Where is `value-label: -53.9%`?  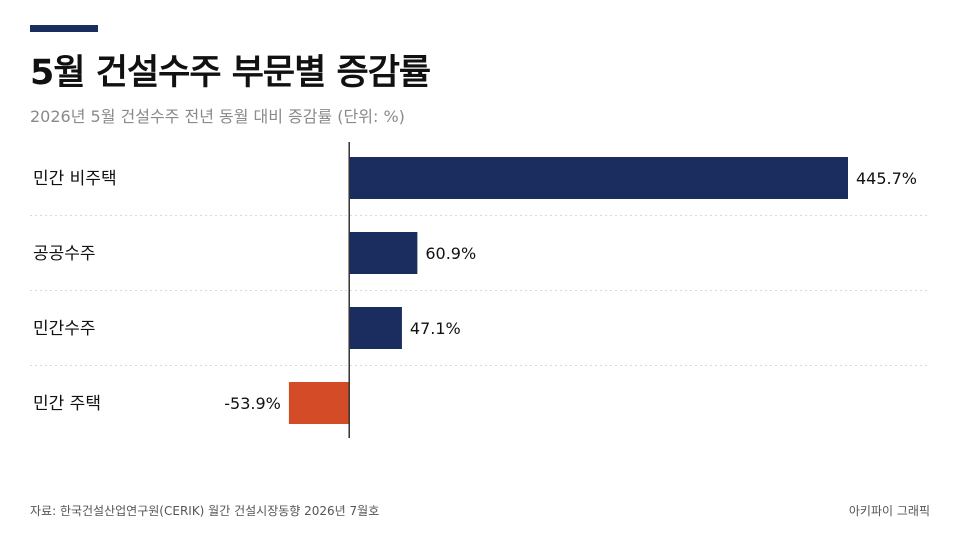
value-label: -53.9% is located at coordinates (252, 403).